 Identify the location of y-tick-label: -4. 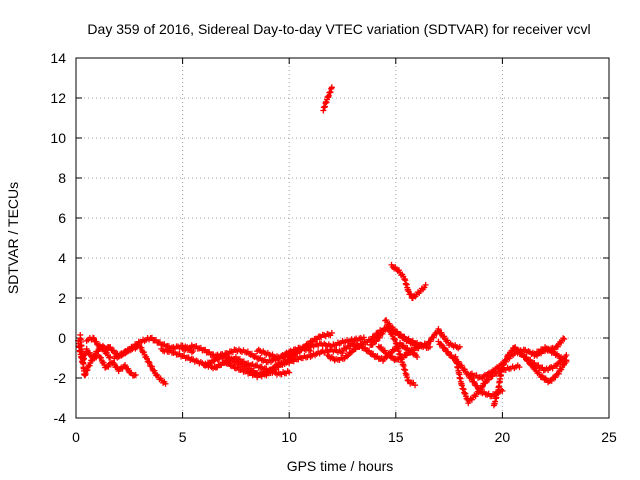
(60, 418).